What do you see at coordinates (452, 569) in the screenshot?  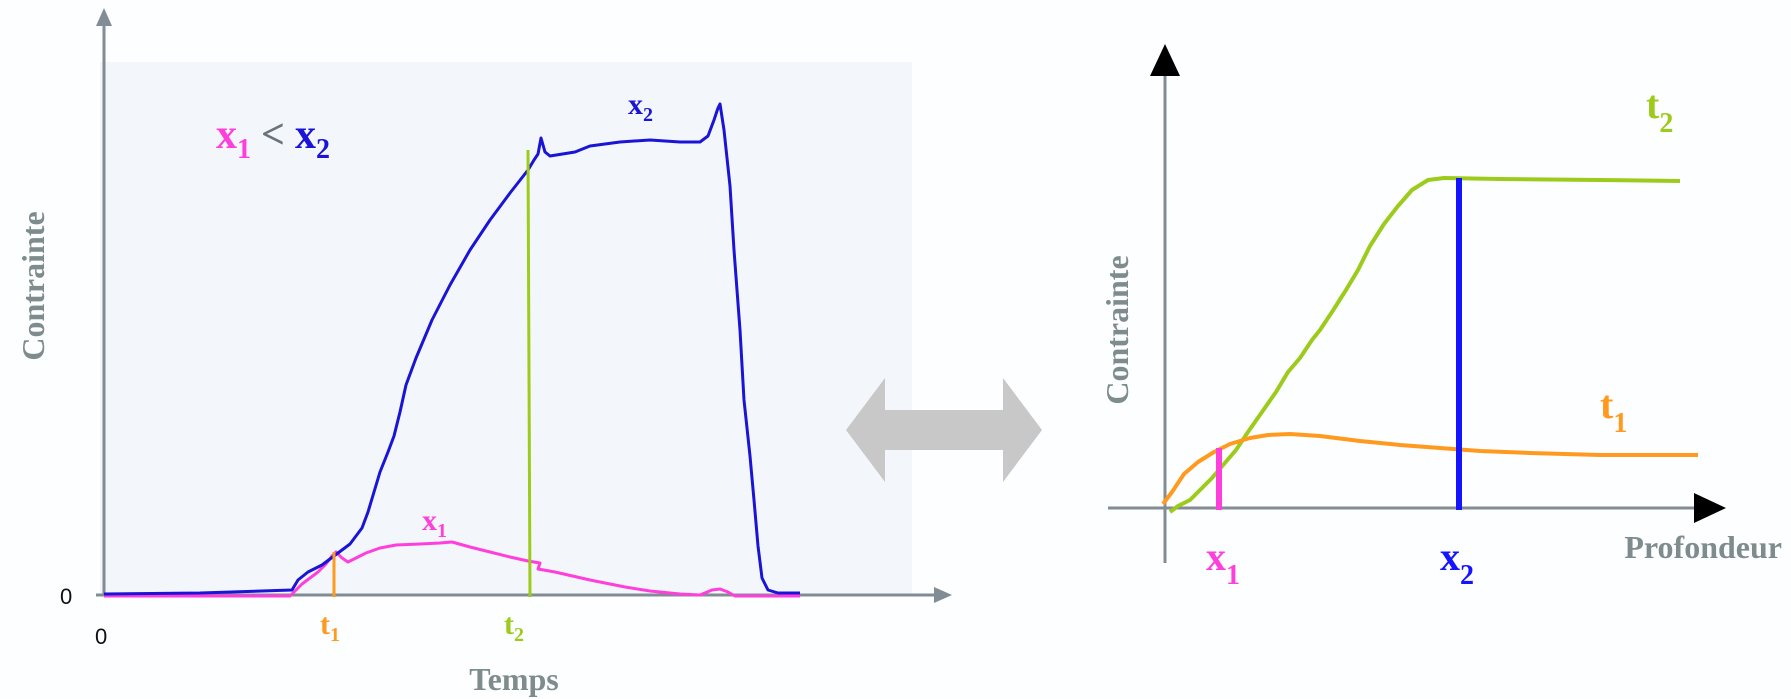 I see `x1-time-curve` at bounding box center [452, 569].